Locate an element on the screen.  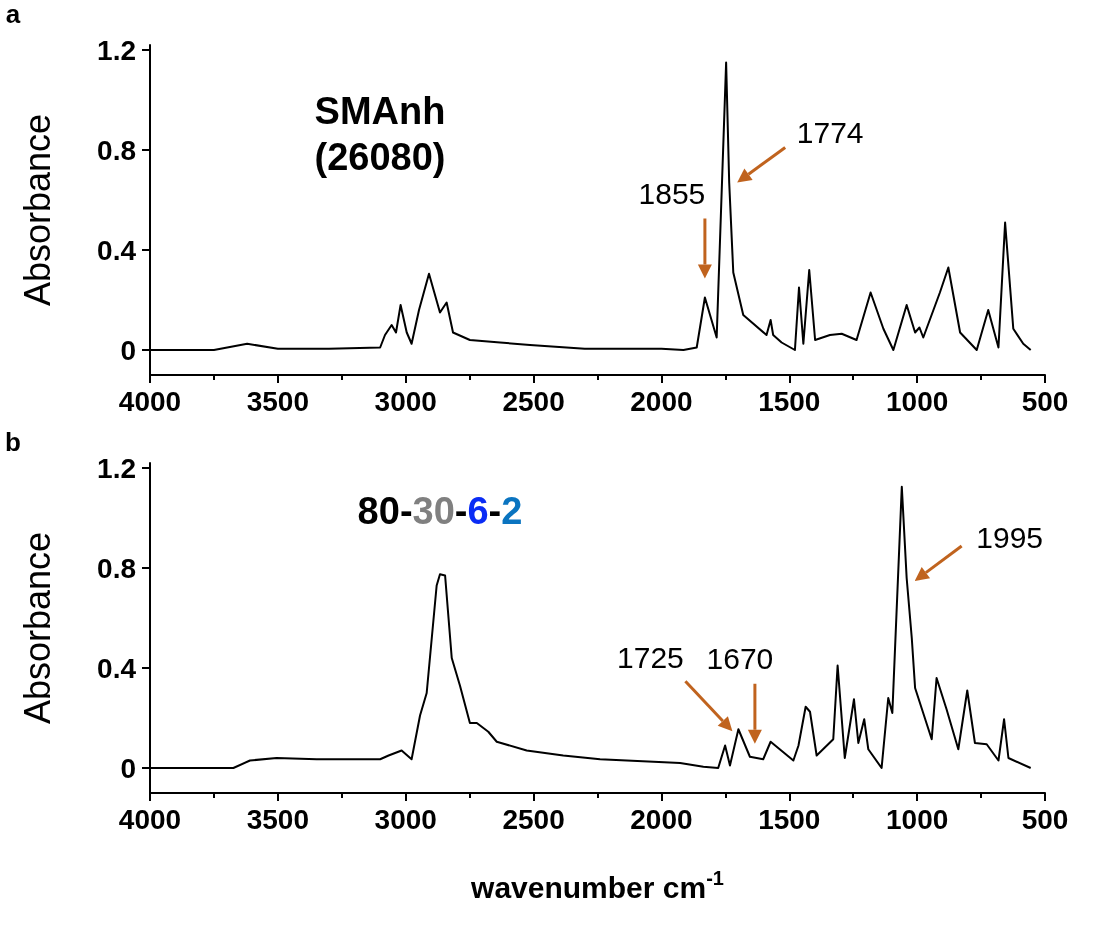
annotation: 1855 is located at coordinates (672, 193).